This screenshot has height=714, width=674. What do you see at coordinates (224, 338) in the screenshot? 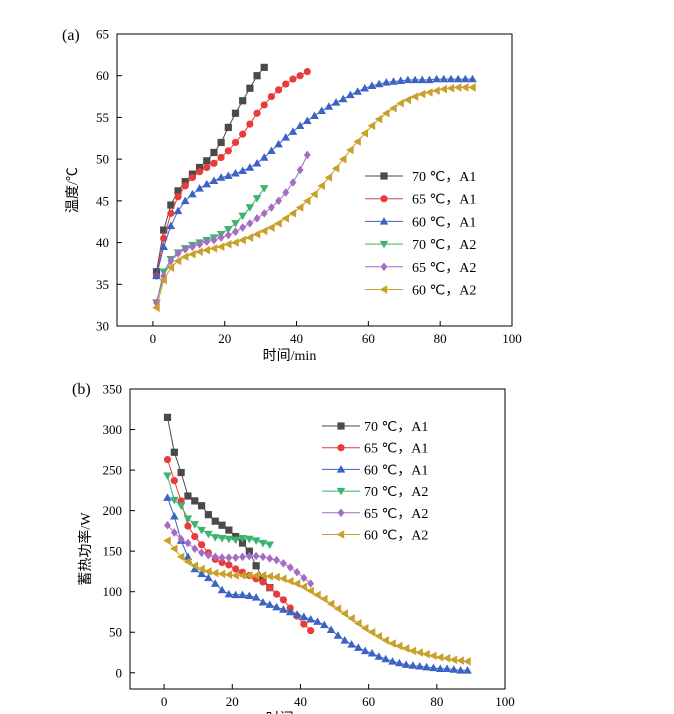
I see `x-tick-label: 20` at bounding box center [224, 338].